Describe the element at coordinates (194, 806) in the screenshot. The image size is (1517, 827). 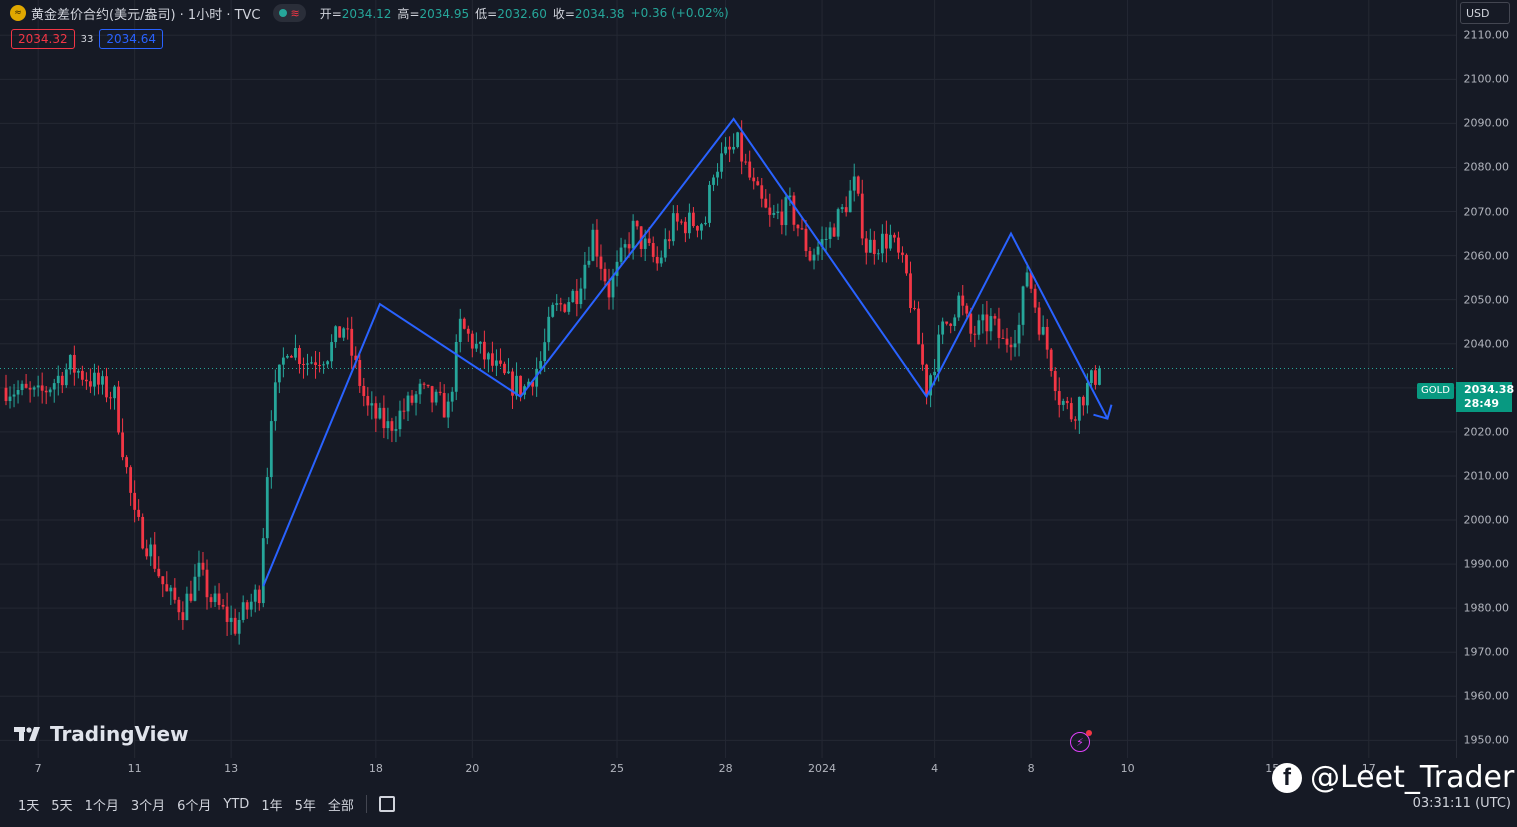
I see `range-6m-button: 6个月` at that location.